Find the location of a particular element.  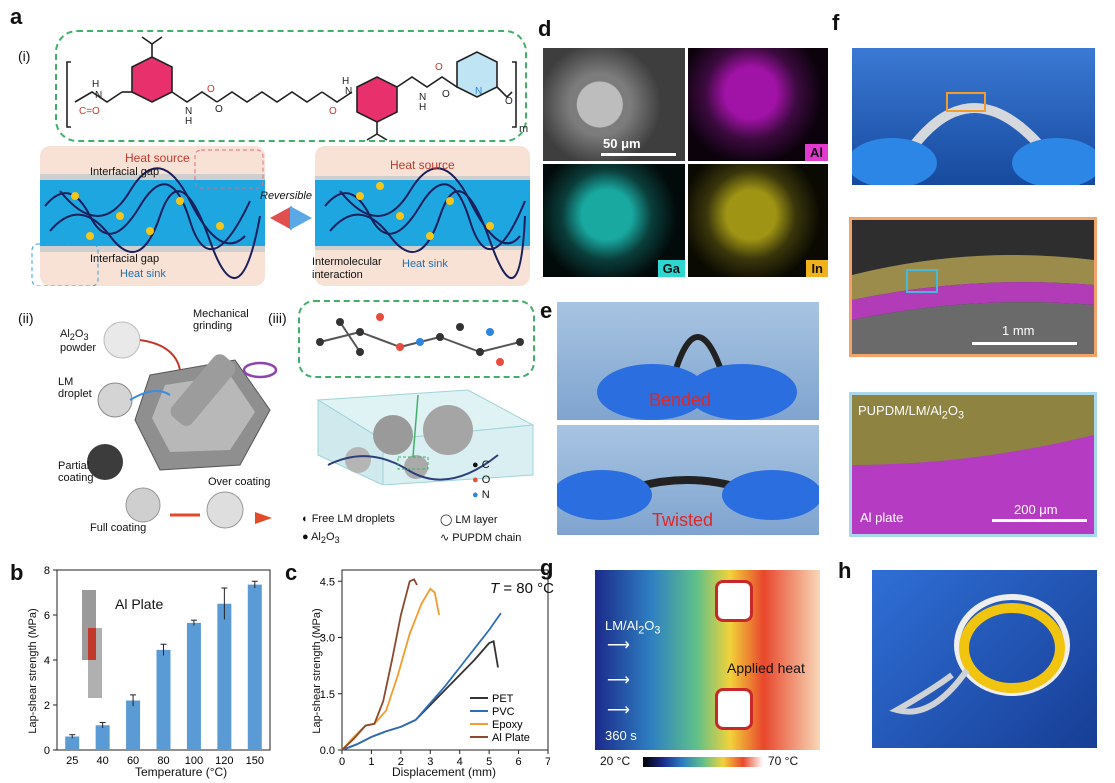

chart-c-xtick-label: 3 is located at coordinates (430, 762).